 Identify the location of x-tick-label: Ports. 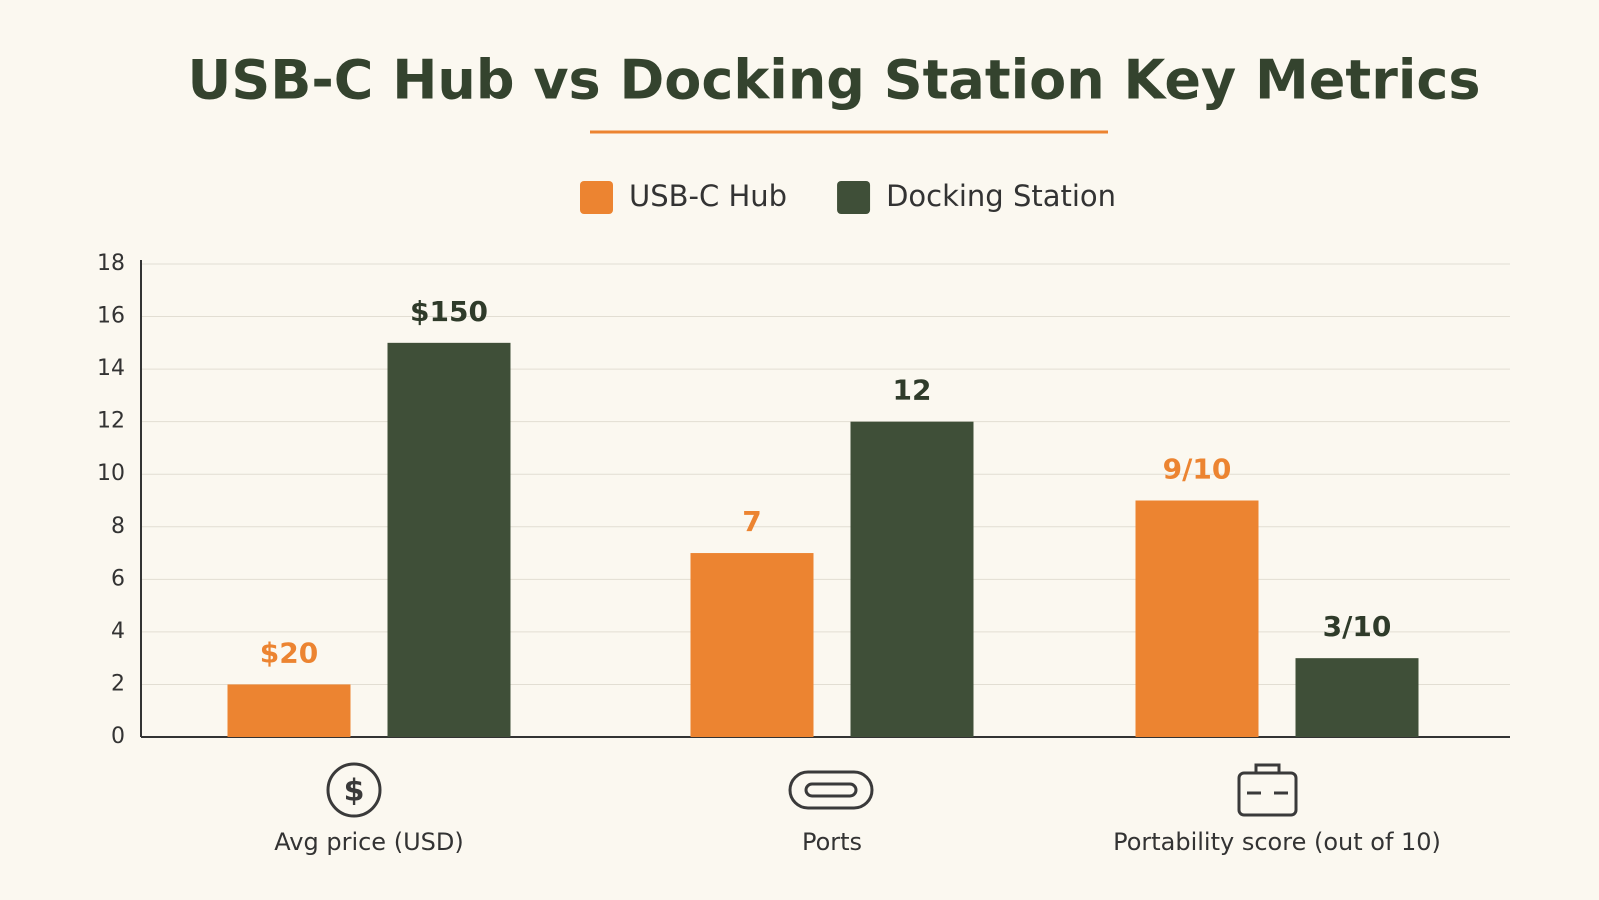
(832, 842).